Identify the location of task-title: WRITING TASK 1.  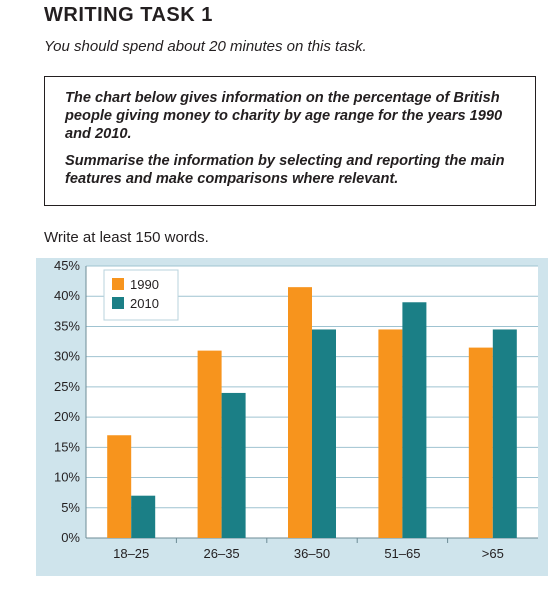
(128, 15).